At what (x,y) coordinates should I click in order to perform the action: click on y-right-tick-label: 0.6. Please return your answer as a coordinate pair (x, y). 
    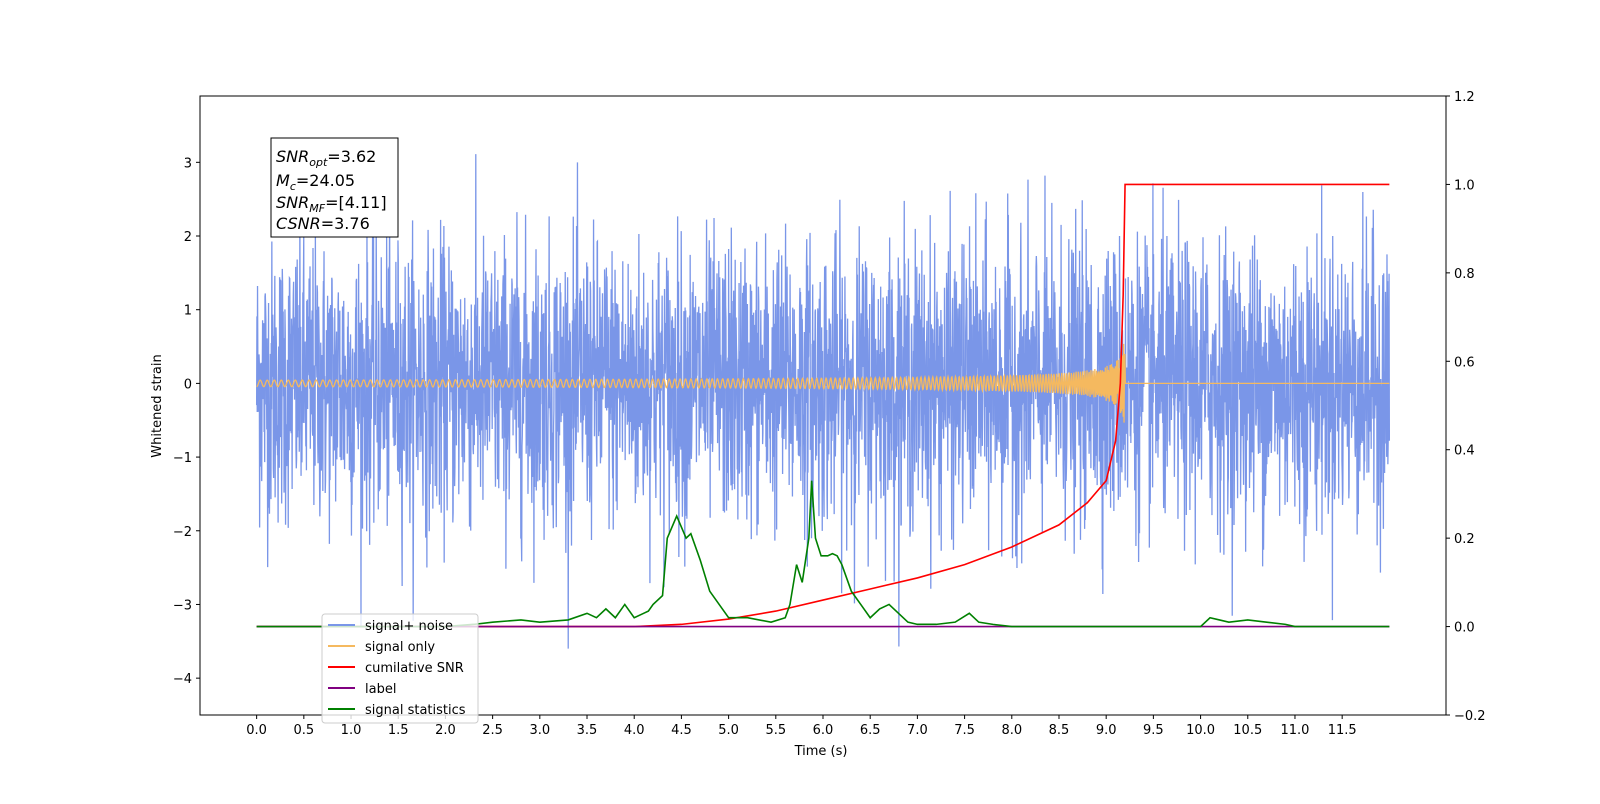
    Looking at the image, I should click on (1464, 362).